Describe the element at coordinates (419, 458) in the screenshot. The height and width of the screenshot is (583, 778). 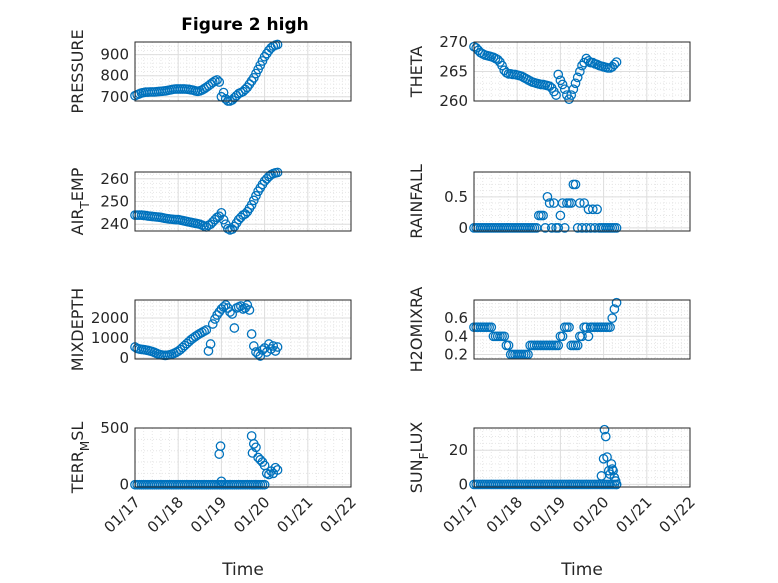
I see `y-axis-label: SUNFLUX` at that location.